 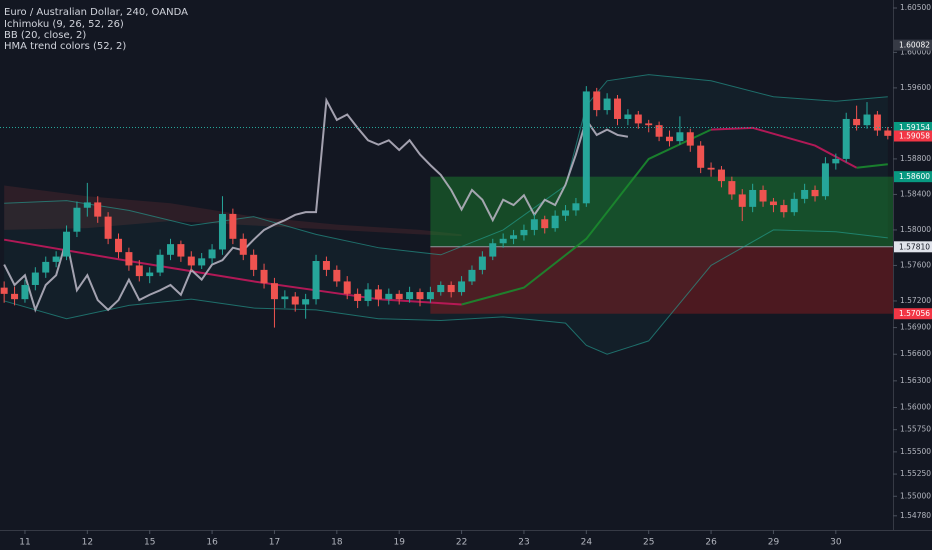 I want to click on x-tick-label: 22, so click(x=461, y=543).